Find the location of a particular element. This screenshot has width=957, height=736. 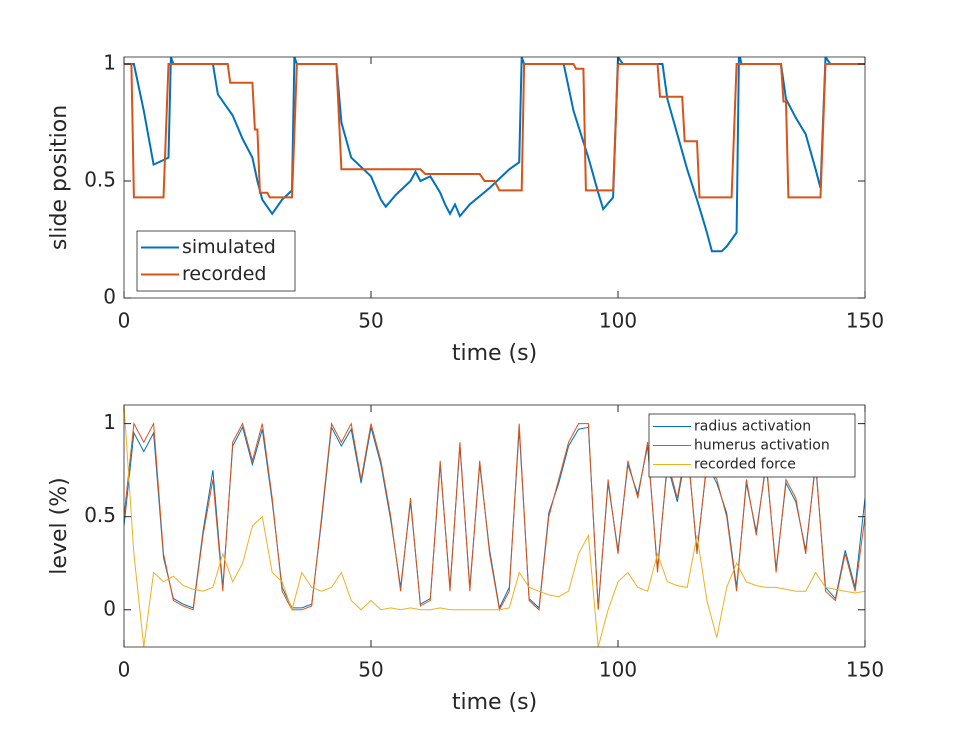

legend-label: simulated is located at coordinates (229, 247).